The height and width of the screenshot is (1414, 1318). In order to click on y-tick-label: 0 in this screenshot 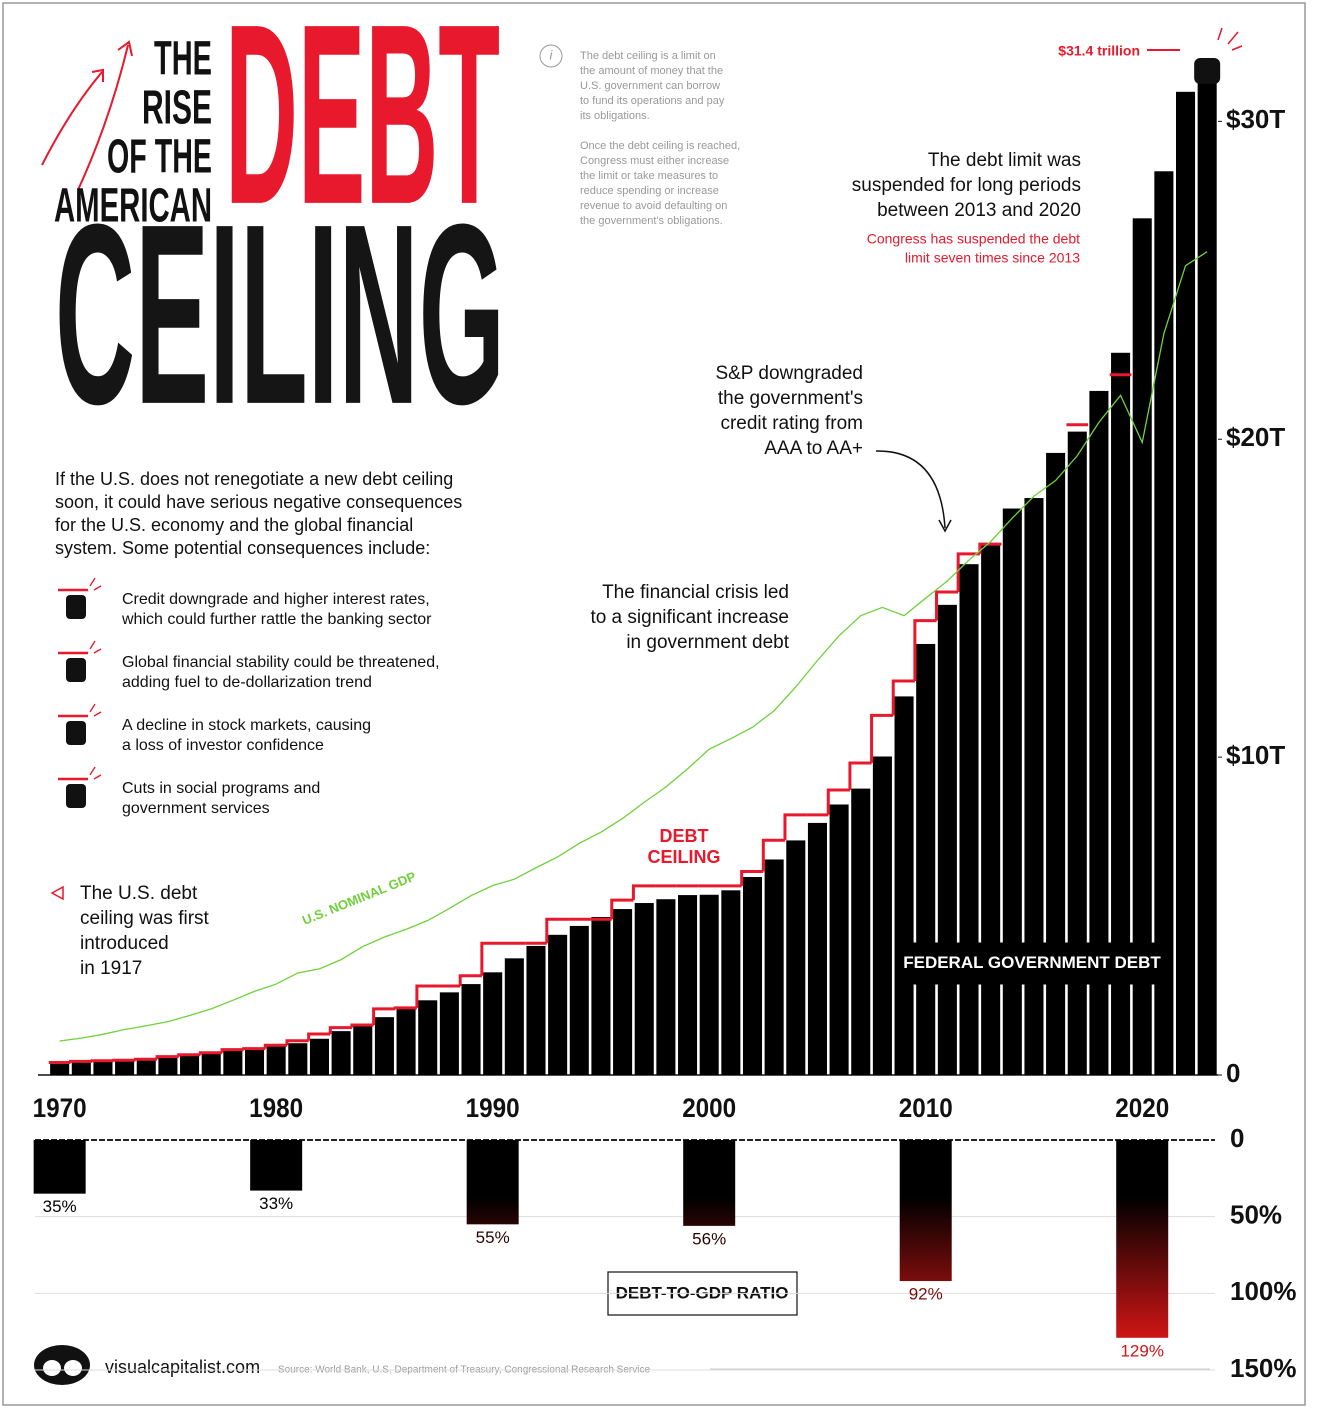, I will do `click(1233, 1073)`.